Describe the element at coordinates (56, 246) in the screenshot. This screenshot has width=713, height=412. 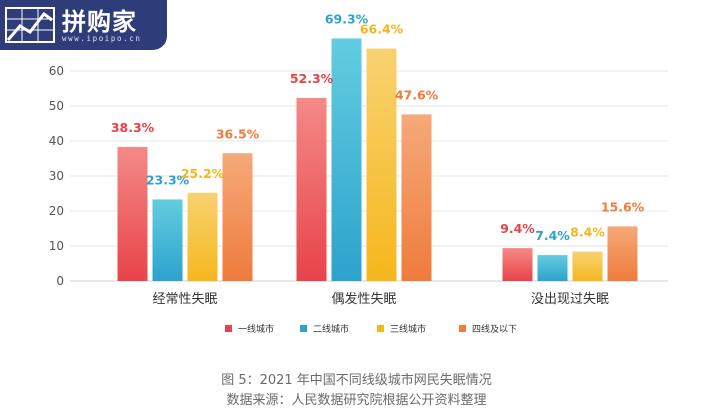
I see `y-tick-label: 10` at that location.